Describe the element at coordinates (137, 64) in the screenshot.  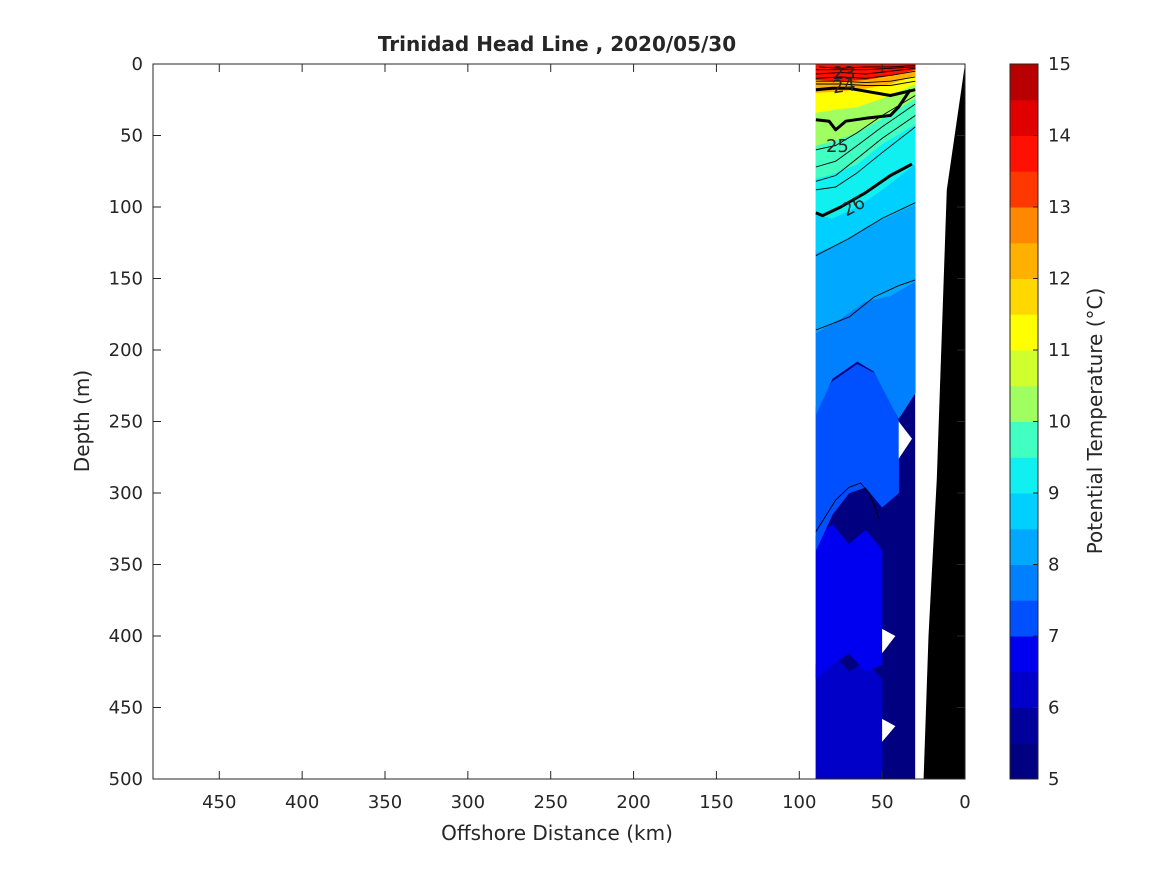
I see `y-tick-label-0: 0` at that location.